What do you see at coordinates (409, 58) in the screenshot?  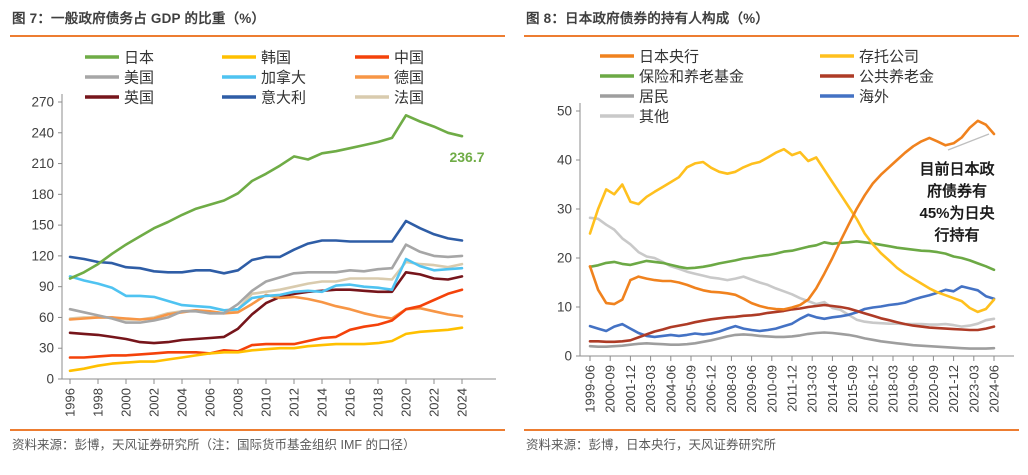 I see `legend-label-中国: 中国` at bounding box center [409, 58].